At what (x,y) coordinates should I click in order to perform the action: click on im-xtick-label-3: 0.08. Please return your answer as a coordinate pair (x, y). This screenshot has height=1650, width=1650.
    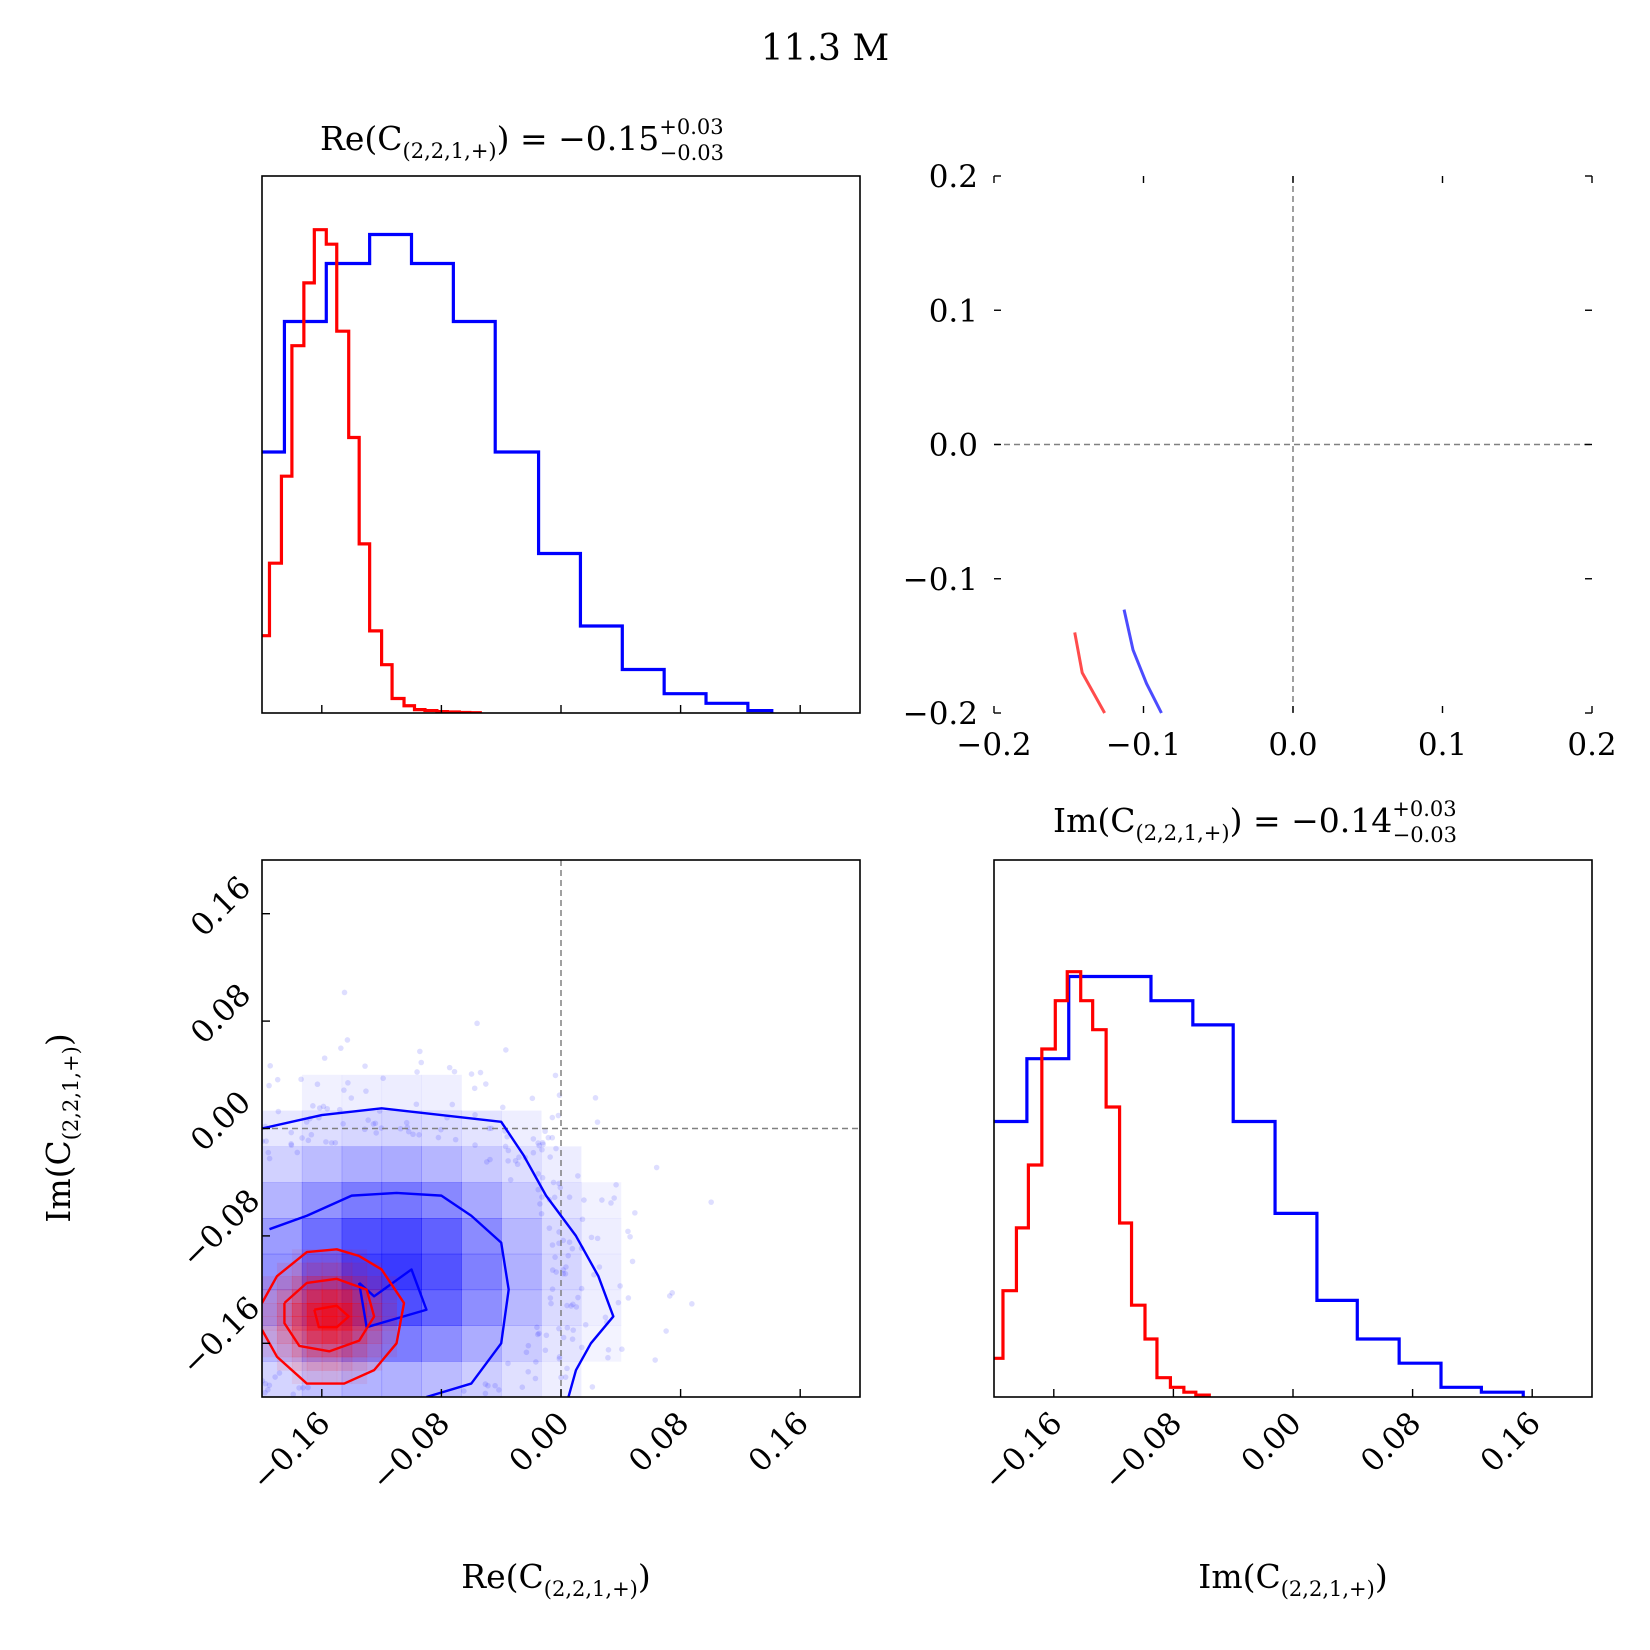
    Looking at the image, I should click on (1391, 1442).